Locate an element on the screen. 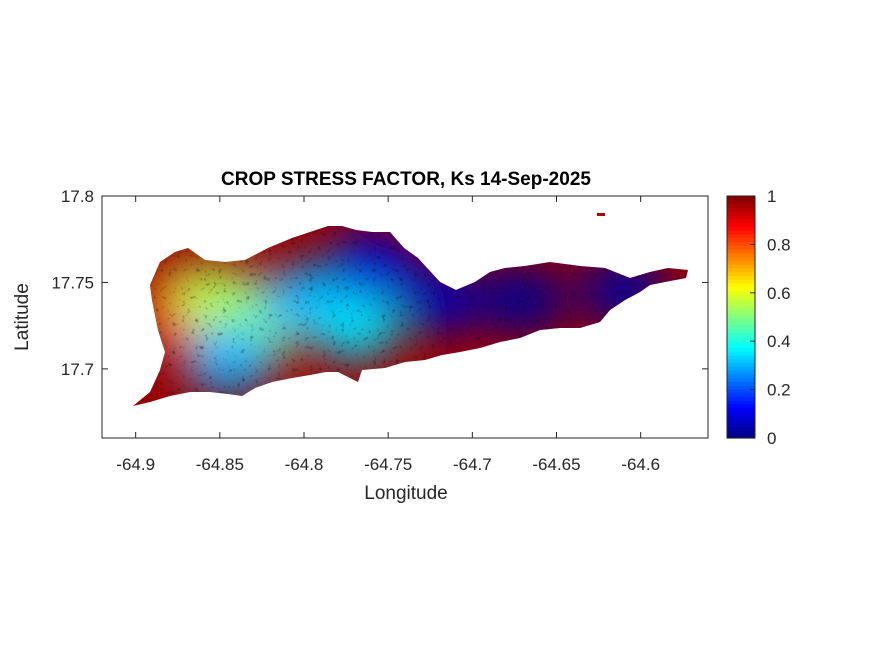 This screenshot has height=656, width=875. x-tick-label: -64.65 is located at coordinates (556, 464).